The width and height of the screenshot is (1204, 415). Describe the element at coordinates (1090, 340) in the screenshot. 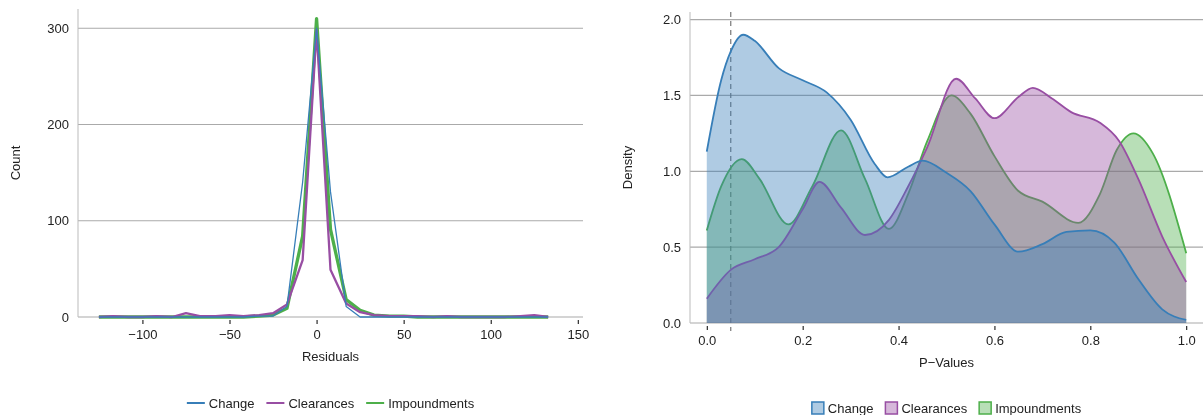

I see `x-tick-label: 0.8` at that location.